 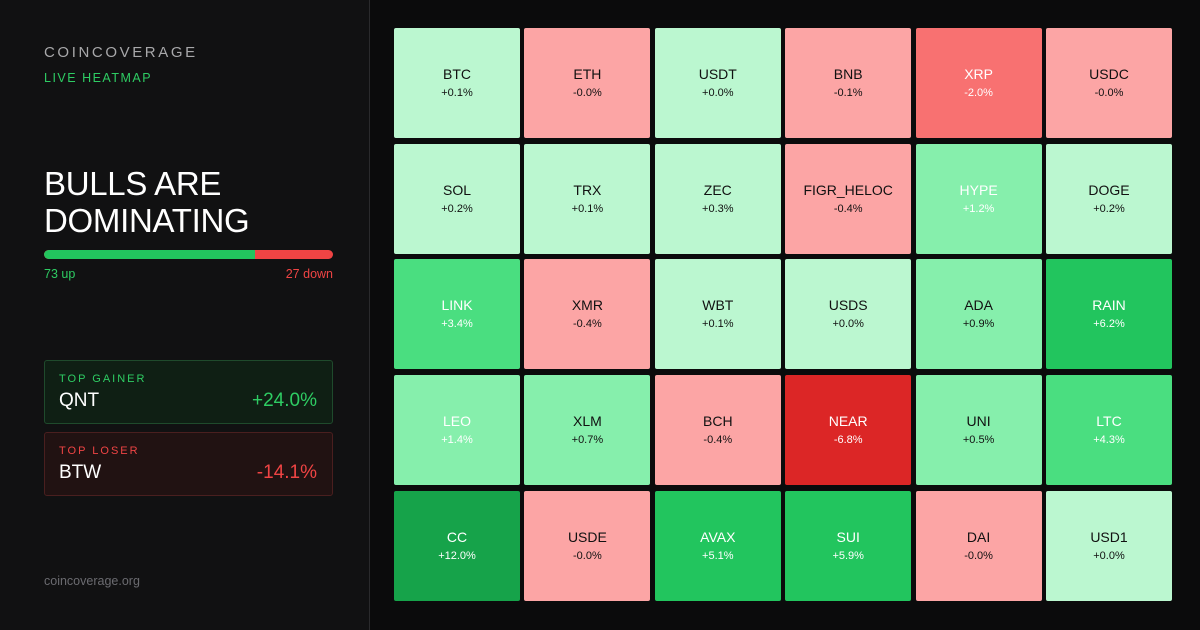 I want to click on tile-symbol: USD1, so click(x=1109, y=536).